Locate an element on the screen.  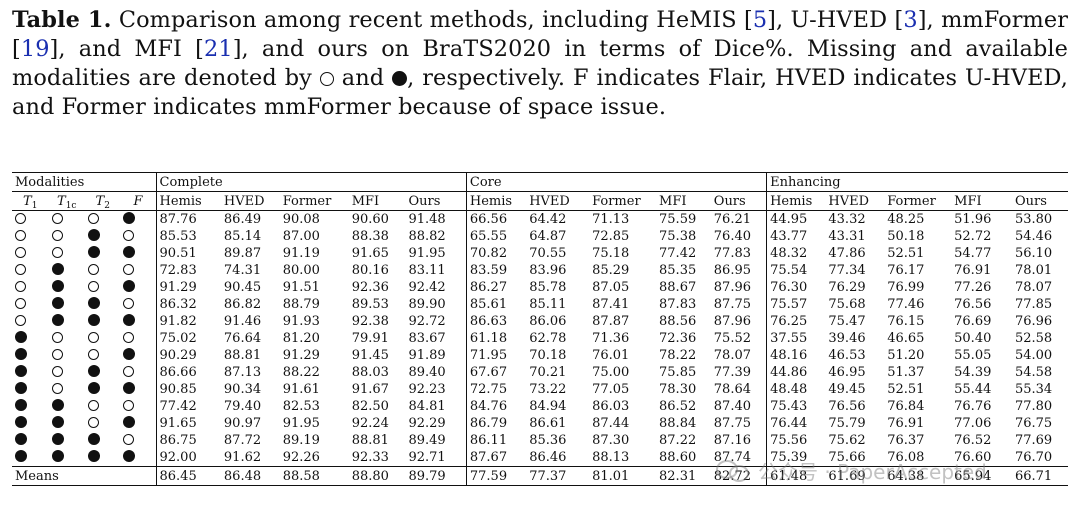
value-cell: 77.39 is located at coordinates (732, 372).